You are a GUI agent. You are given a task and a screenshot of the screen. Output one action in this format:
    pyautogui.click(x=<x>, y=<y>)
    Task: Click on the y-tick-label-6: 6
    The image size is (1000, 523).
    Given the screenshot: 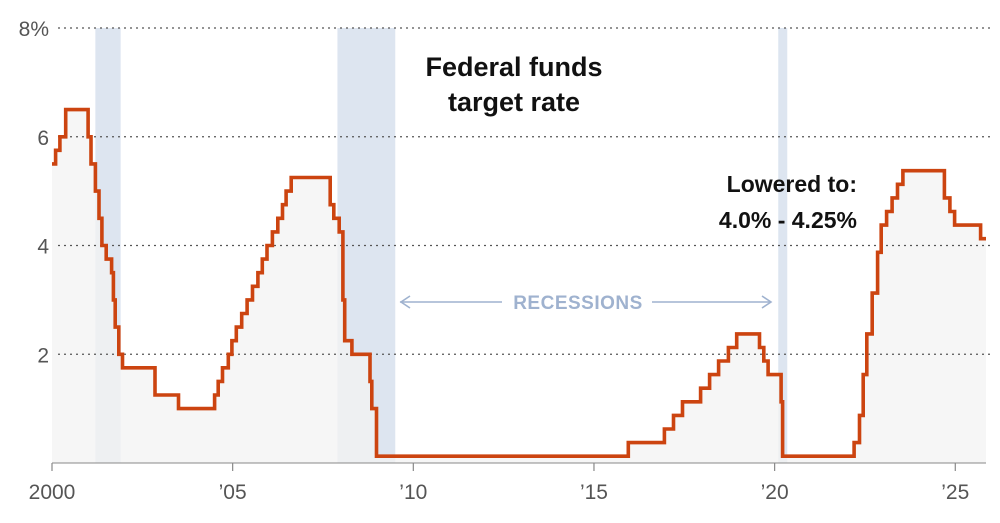 What is the action you would take?
    pyautogui.click(x=43, y=138)
    